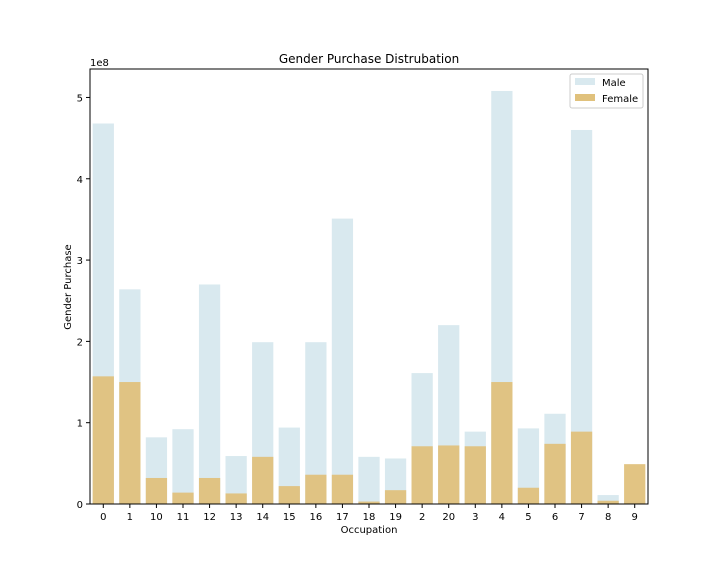 The width and height of the screenshot is (720, 576). Describe the element at coordinates (581, 517) in the screenshot. I see `x-tick-label: 7` at that location.